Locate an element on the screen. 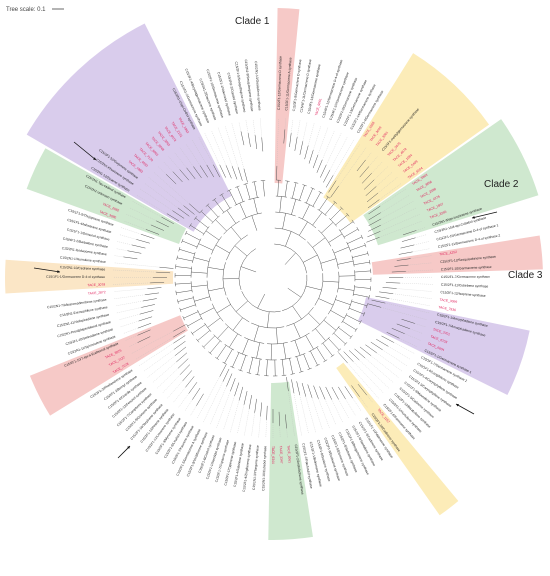 Image resolution: width=550 pixels, height=576 pixels. leaf-label: C15/2F1-8/Germacrene D synthase is located at coordinates (297, 85).